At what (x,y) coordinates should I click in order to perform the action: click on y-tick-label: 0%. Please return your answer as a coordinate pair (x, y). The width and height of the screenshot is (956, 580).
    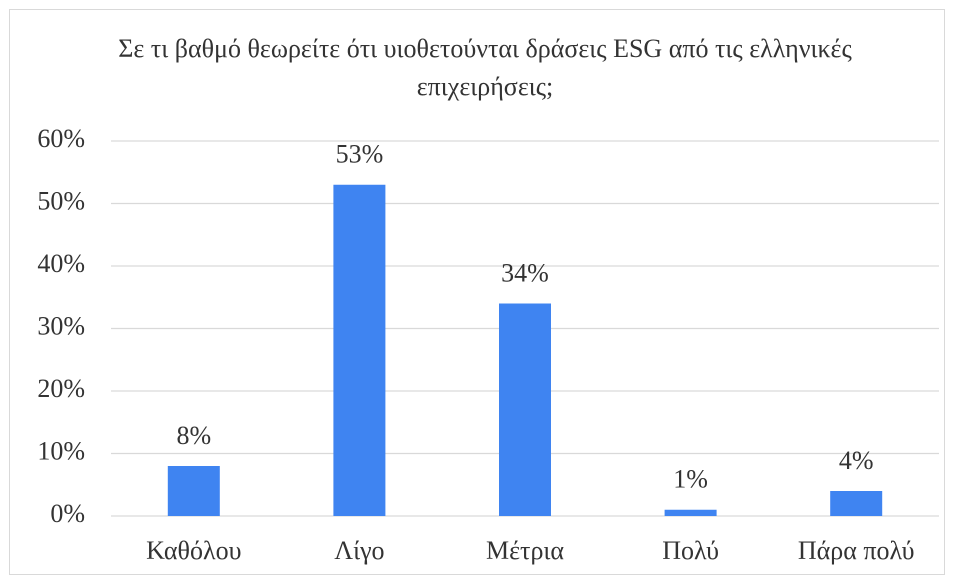
    Looking at the image, I should click on (67, 513).